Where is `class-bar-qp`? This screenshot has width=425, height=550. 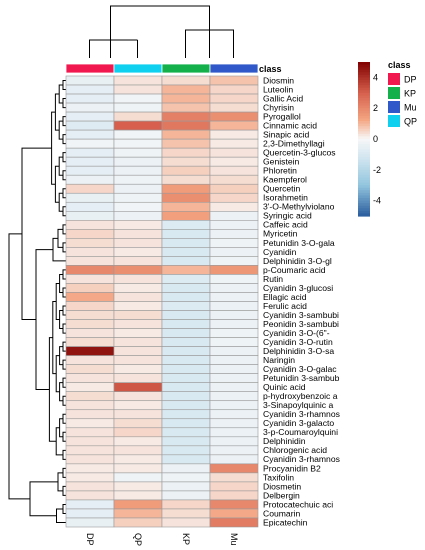
class-bar-qp is located at coordinates (138, 68).